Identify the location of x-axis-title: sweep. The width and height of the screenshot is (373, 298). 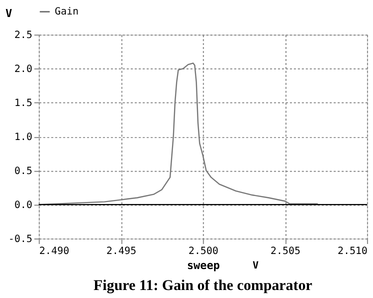
(203, 265).